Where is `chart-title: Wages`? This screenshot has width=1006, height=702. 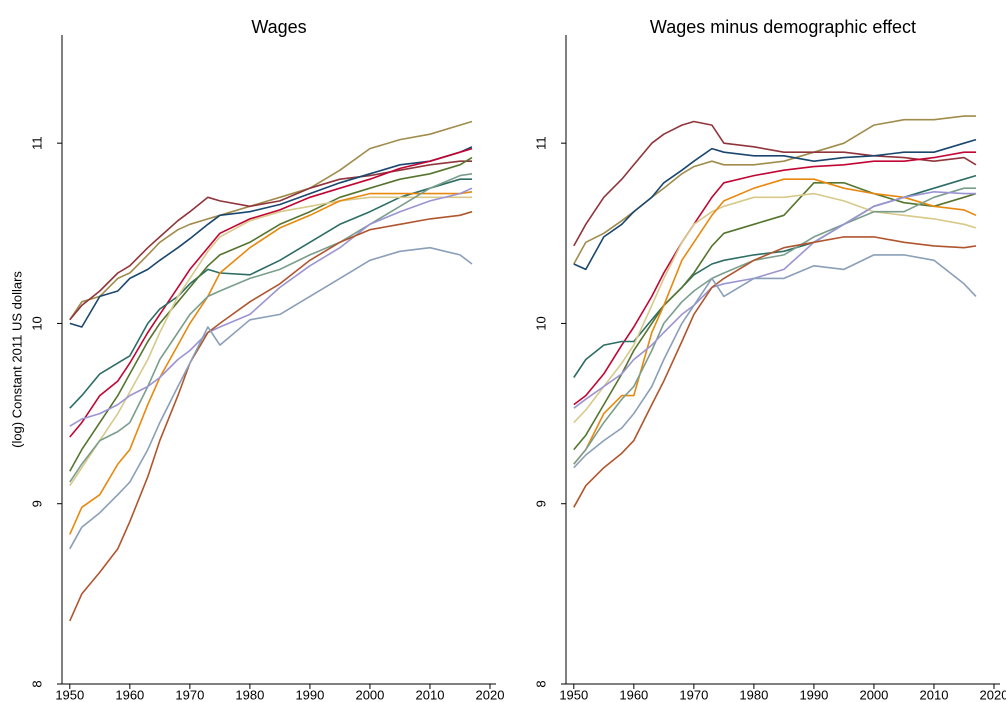
chart-title: Wages is located at coordinates (278, 27).